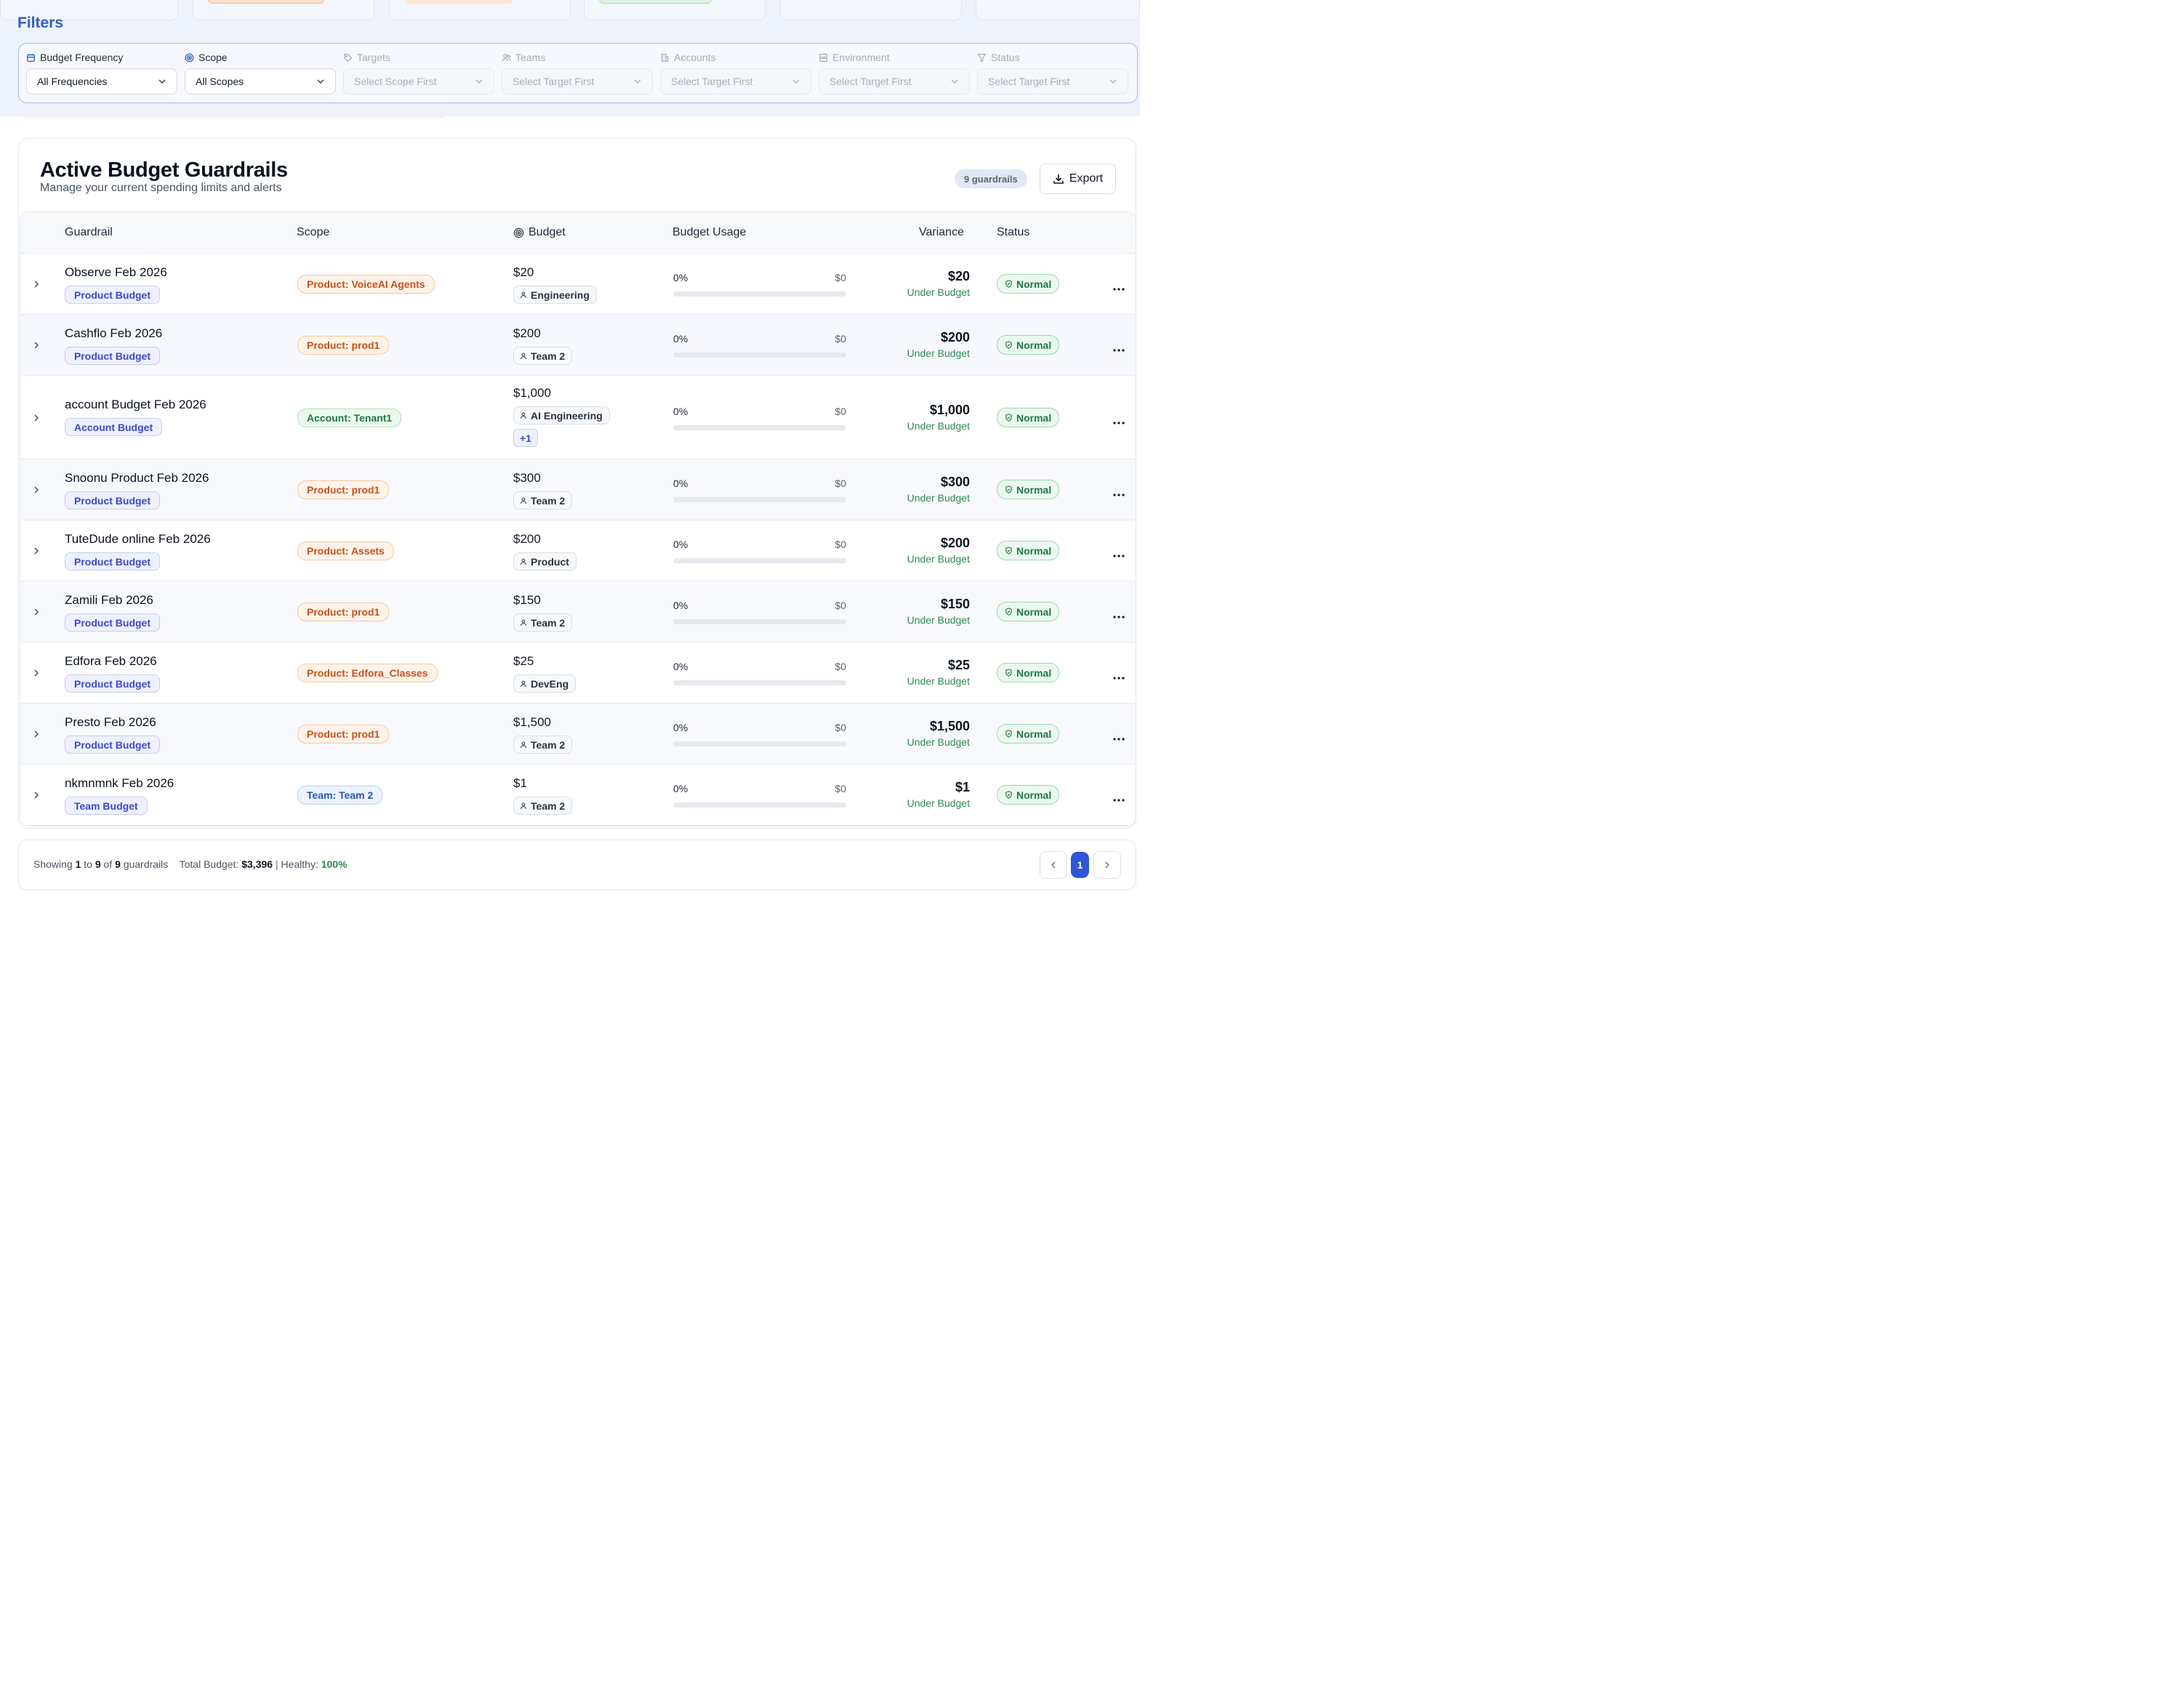 This screenshot has width=2181, height=1708. I want to click on export-button: Export, so click(1078, 179).